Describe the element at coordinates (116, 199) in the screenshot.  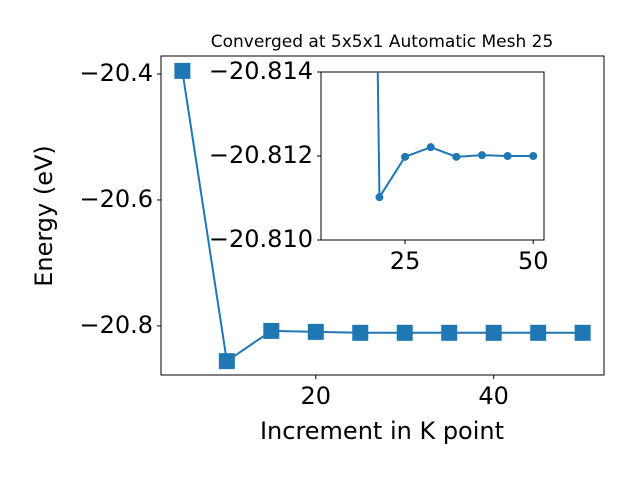
I see `y-tick-label: −20.6` at that location.